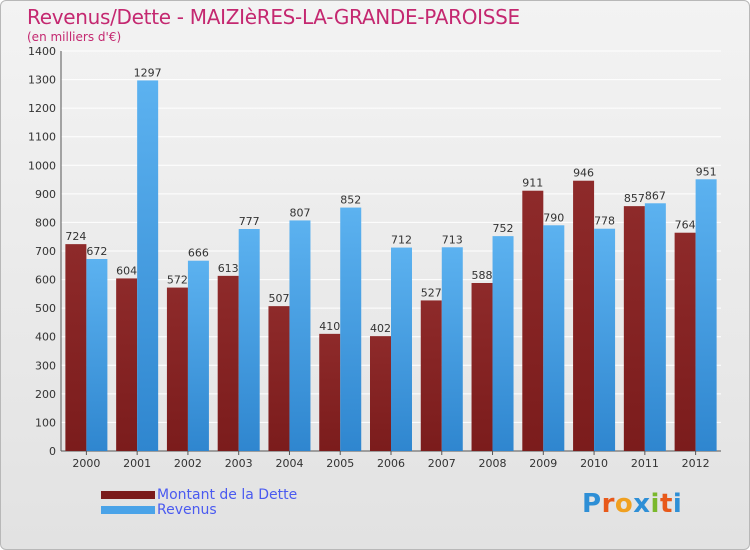 This screenshot has height=550, width=750. What do you see at coordinates (198, 253) in the screenshot?
I see `data-label-revenue: 666` at bounding box center [198, 253].